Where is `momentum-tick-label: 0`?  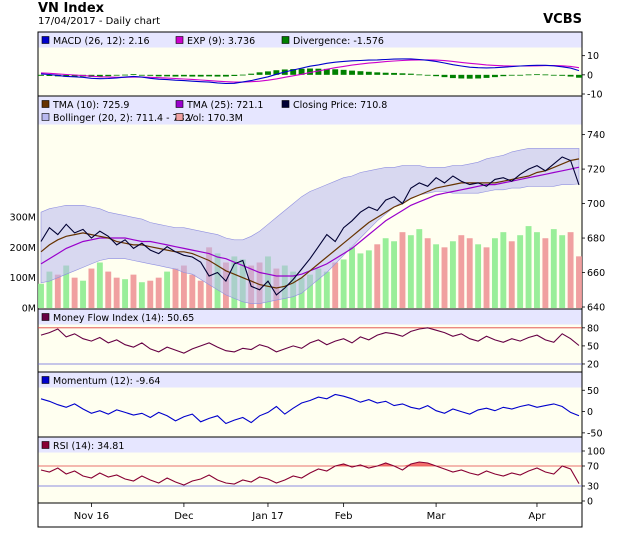 momentum-tick-label: 0 is located at coordinates (590, 412).